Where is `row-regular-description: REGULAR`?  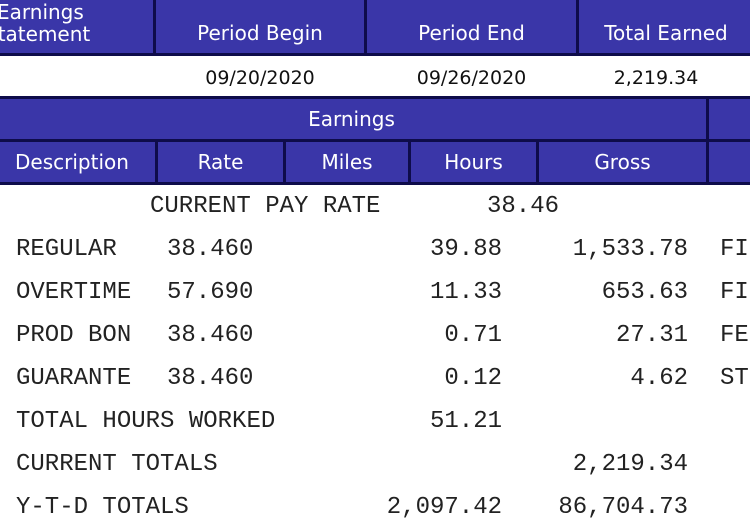 row-regular-description: REGULAR is located at coordinates (66, 249).